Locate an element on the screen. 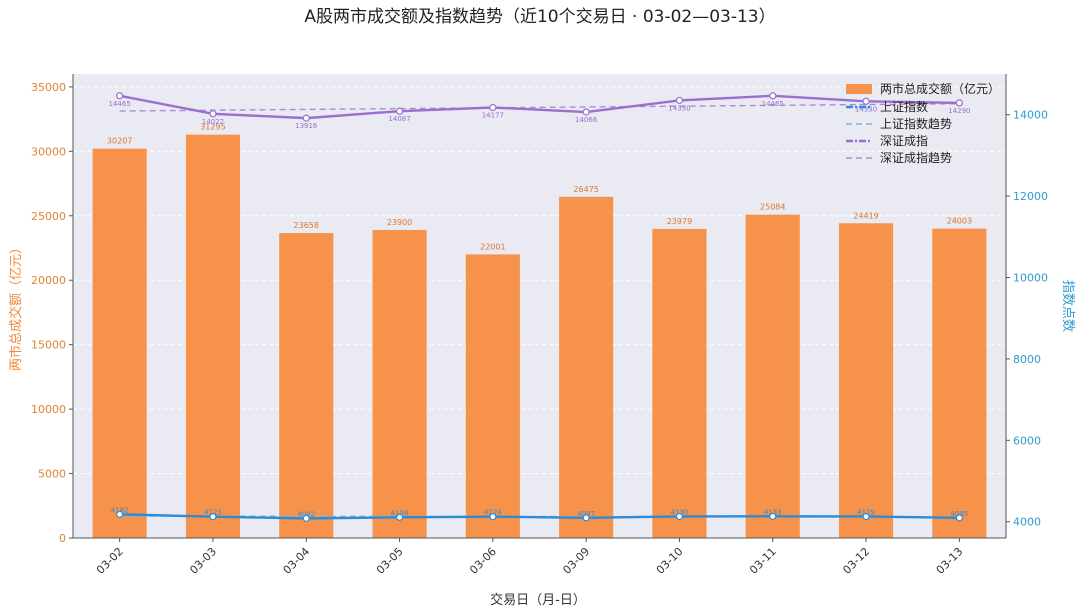 The image size is (1080, 613). bar-value-label: 24003 is located at coordinates (959, 221).